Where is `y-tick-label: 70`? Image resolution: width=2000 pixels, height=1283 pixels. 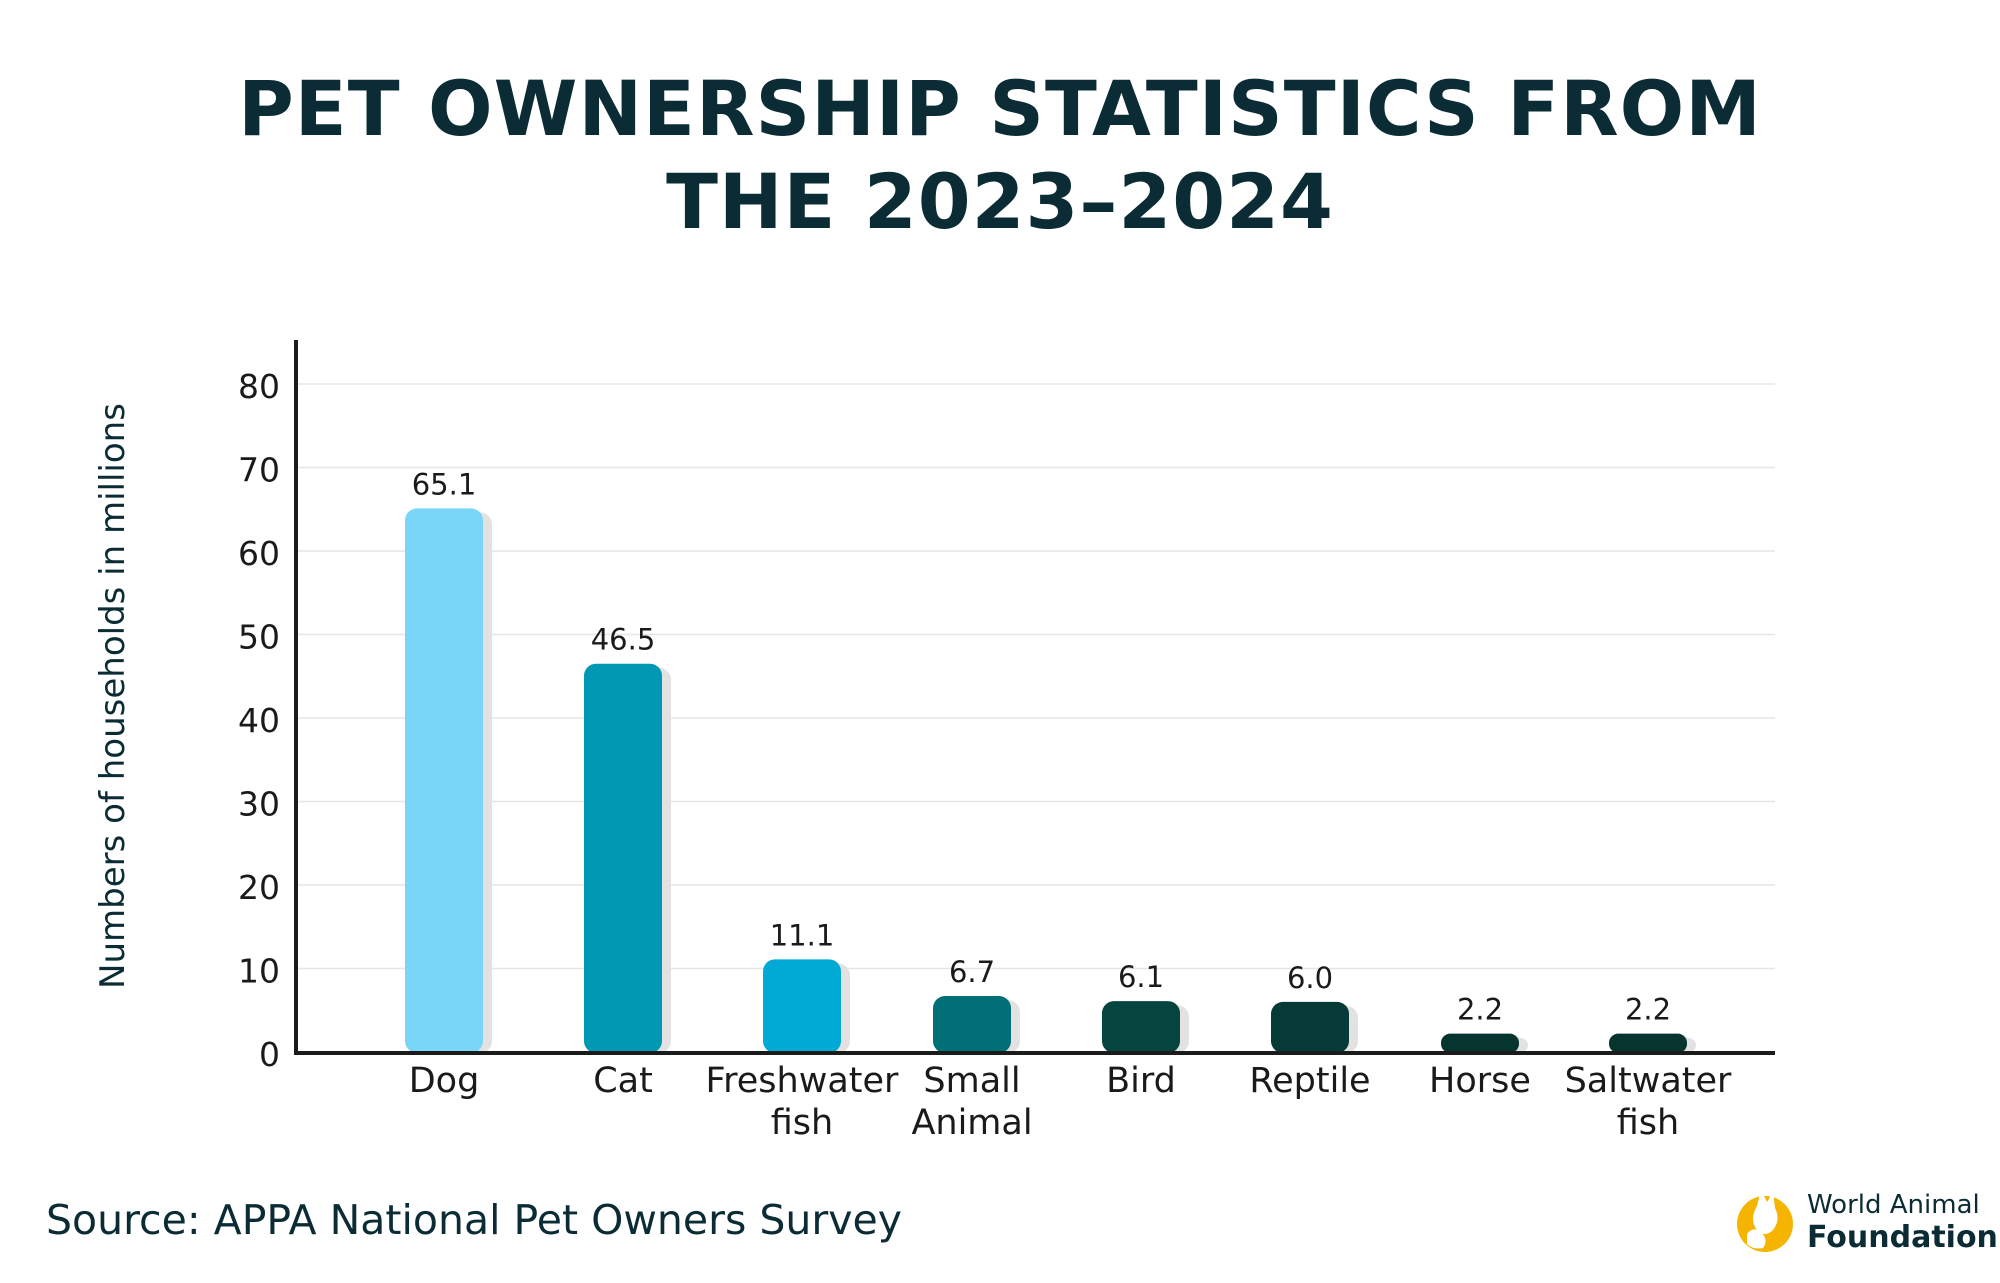 y-tick-label: 70 is located at coordinates (259, 470).